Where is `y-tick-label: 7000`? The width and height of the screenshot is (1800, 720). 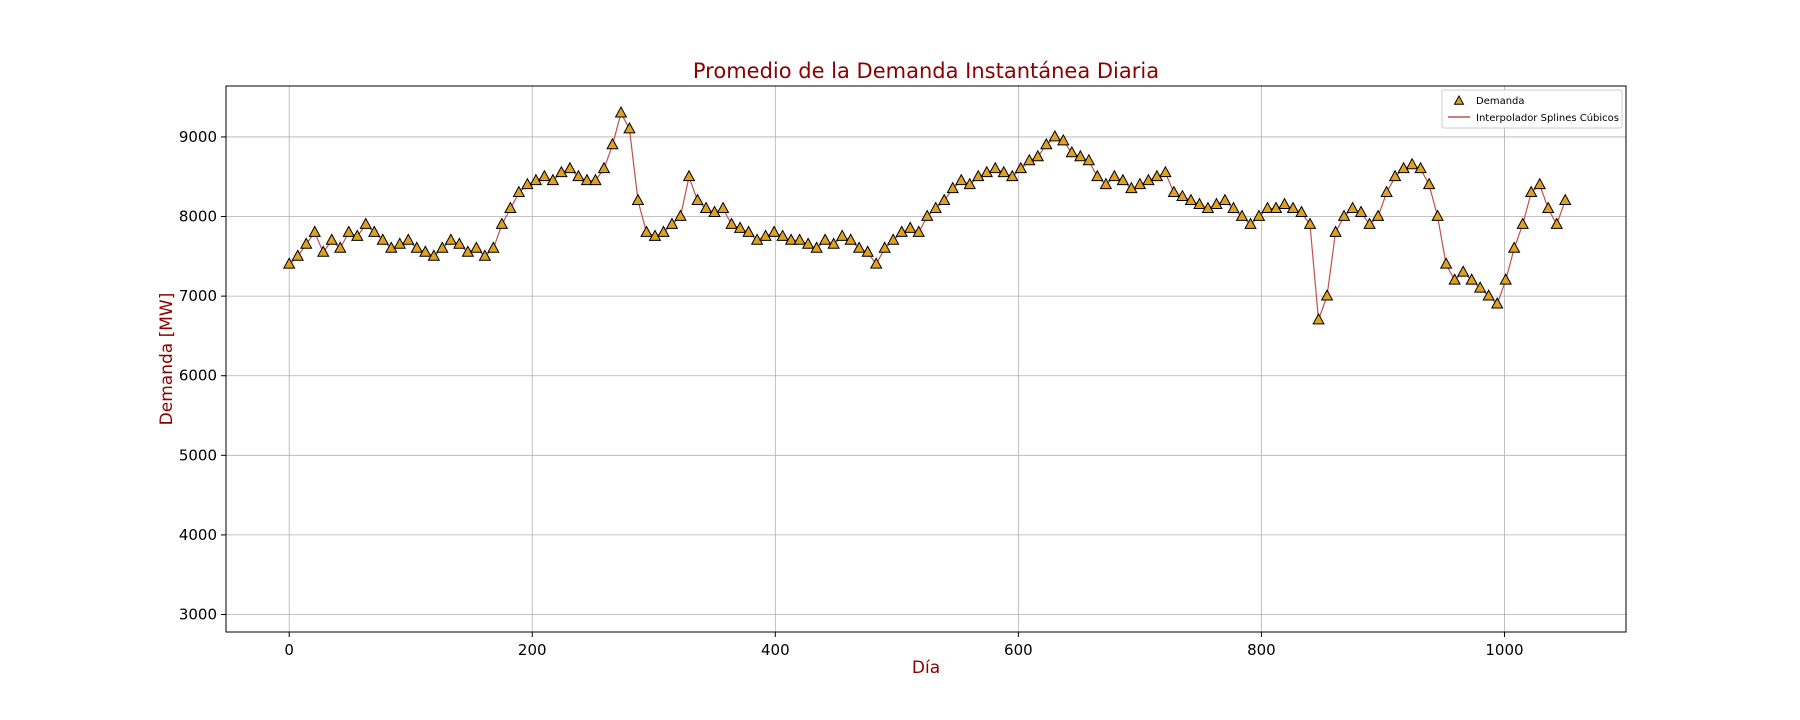 y-tick-label: 7000 is located at coordinates (198, 296).